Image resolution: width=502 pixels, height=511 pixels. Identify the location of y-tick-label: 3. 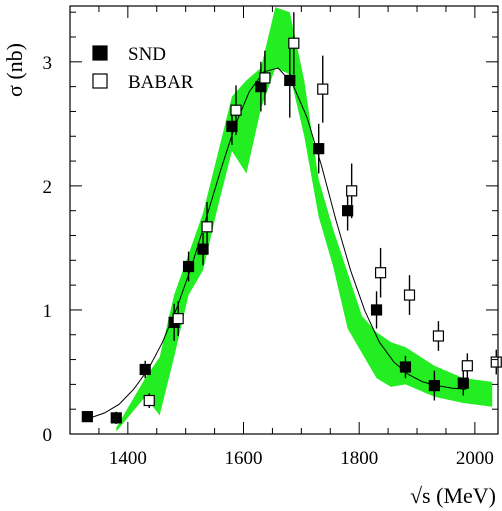
(48, 63).